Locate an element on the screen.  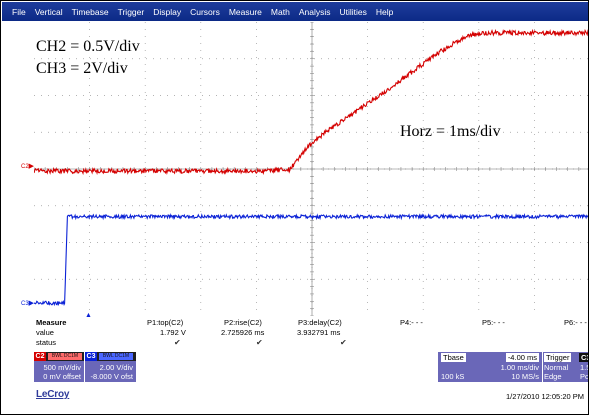
ch3-scale-annotation: CH3 = 2V/div is located at coordinates (82, 69).